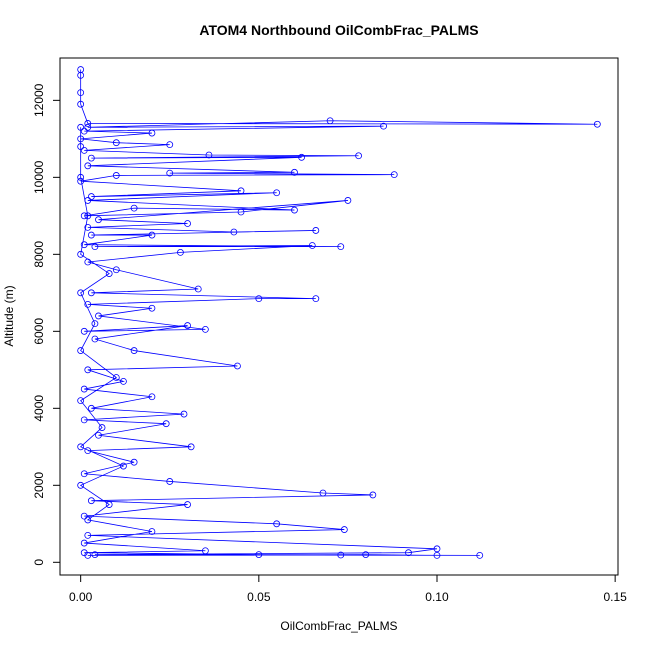 The width and height of the screenshot is (650, 650). Describe the element at coordinates (39, 331) in the screenshot. I see `y-tick-label: 6000` at that location.